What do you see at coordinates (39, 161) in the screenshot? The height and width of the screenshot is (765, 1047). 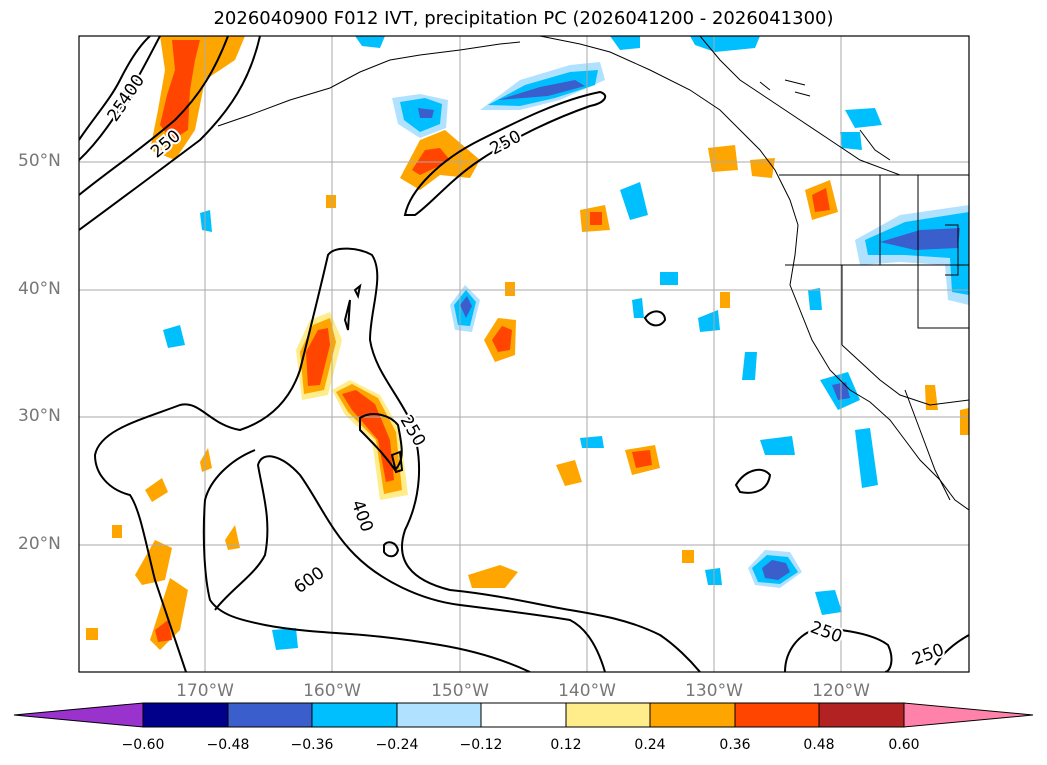 I see `lat-label: 50°N` at bounding box center [39, 161].